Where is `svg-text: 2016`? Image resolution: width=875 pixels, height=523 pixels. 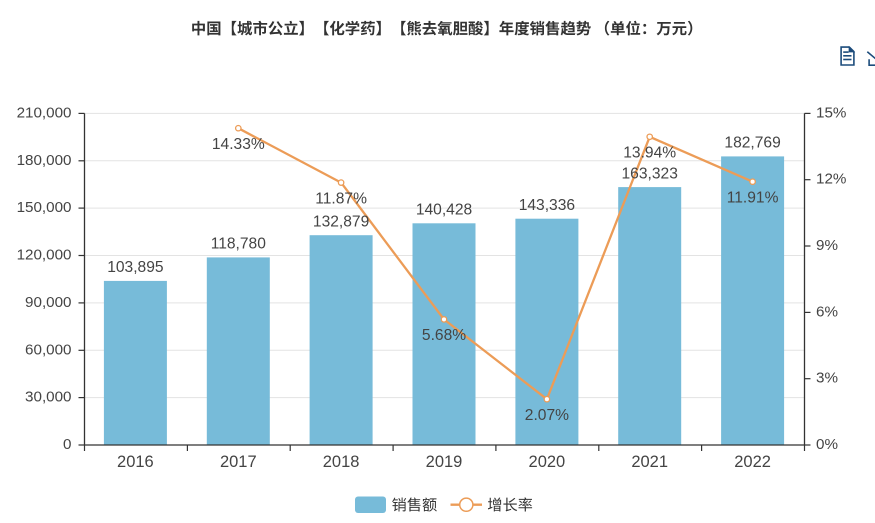 svg-text: 2016 is located at coordinates (135, 462).